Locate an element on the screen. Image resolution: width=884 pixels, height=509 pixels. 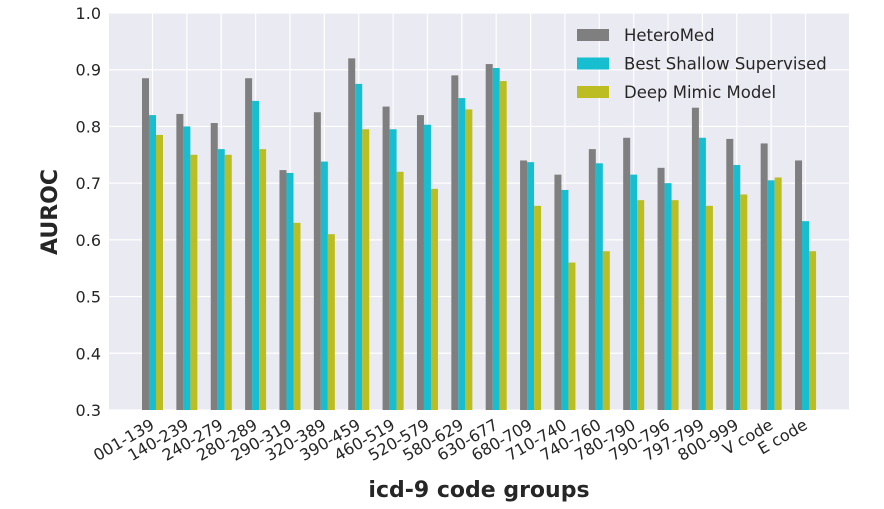
y-tick-label: 0.9 is located at coordinates (88, 70).